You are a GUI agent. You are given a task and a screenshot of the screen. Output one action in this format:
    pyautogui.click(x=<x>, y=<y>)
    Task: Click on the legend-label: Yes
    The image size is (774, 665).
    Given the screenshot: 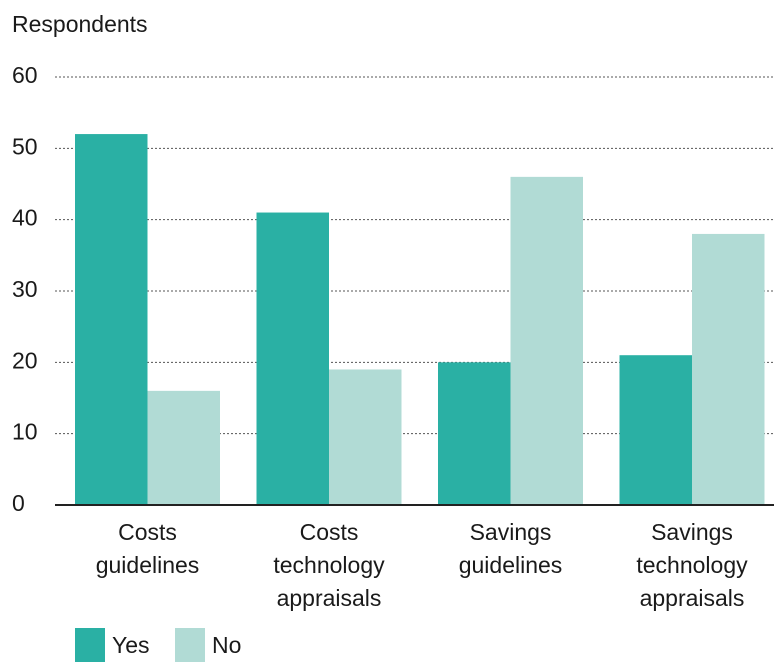 What is the action you would take?
    pyautogui.click(x=131, y=645)
    